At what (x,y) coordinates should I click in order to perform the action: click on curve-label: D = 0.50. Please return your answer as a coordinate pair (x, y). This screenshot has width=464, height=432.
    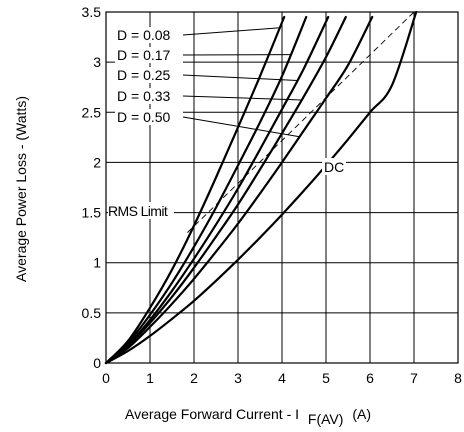
    Looking at the image, I should click on (144, 117).